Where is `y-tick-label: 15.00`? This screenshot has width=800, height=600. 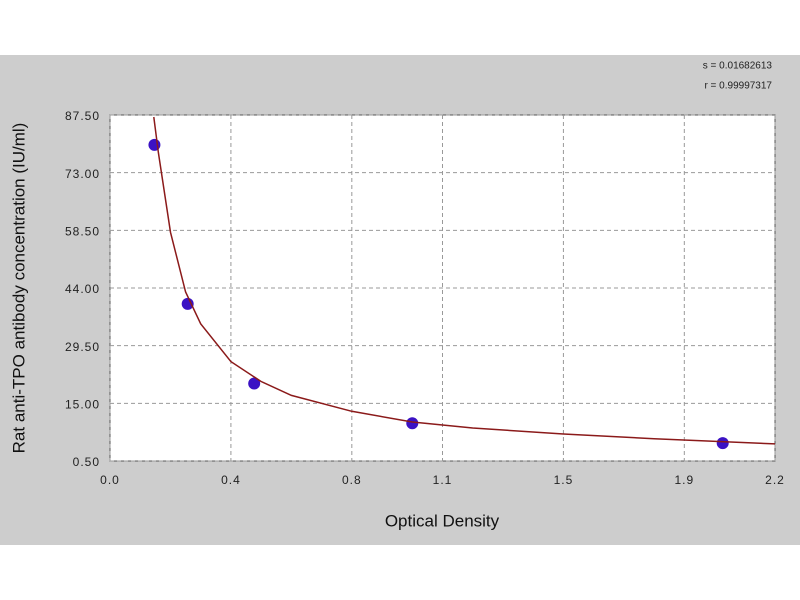 y-tick-label: 15.00 is located at coordinates (82, 405).